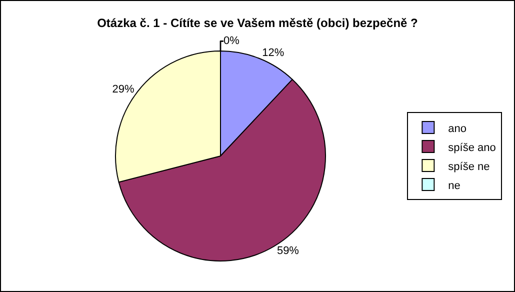  What do you see at coordinates (472, 148) in the screenshot?
I see `legend-label: spíše ano` at bounding box center [472, 148].